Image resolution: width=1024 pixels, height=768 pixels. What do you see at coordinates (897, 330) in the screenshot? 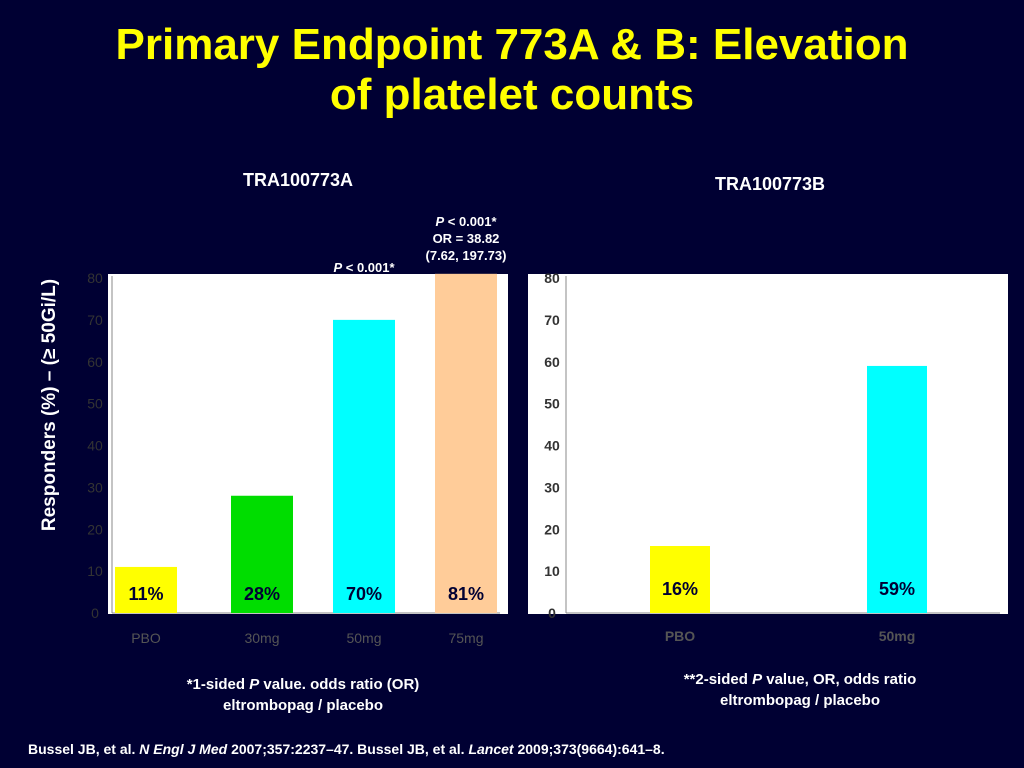
I see `chart-b-annotation-line: OR = 9.61` at bounding box center [897, 330].